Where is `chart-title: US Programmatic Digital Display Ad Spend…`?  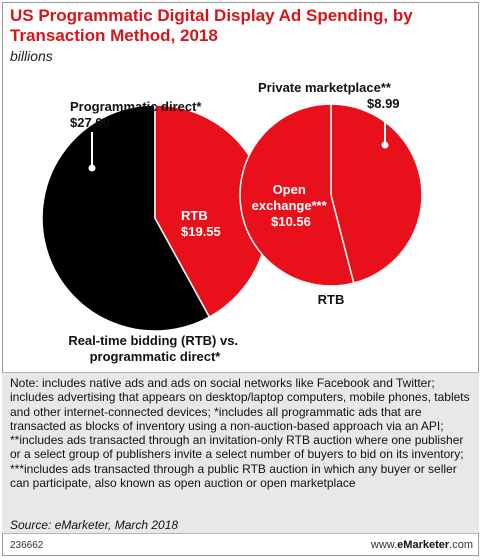
chart-title: US Programmatic Digital Display Ad Spend… is located at coordinates (211, 25).